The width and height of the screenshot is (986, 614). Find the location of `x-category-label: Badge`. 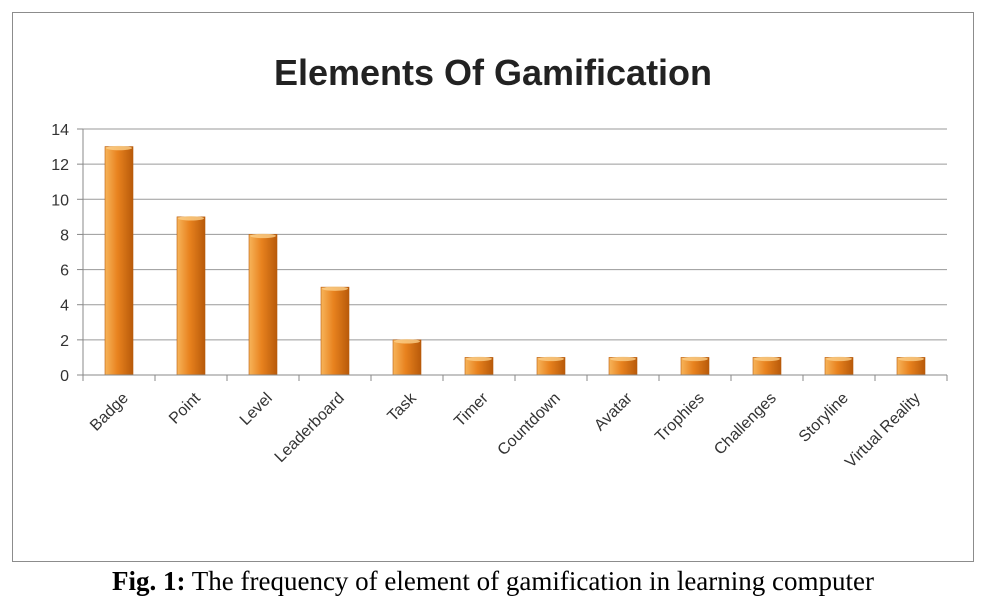

x-category-label: Badge is located at coordinates (109, 412).